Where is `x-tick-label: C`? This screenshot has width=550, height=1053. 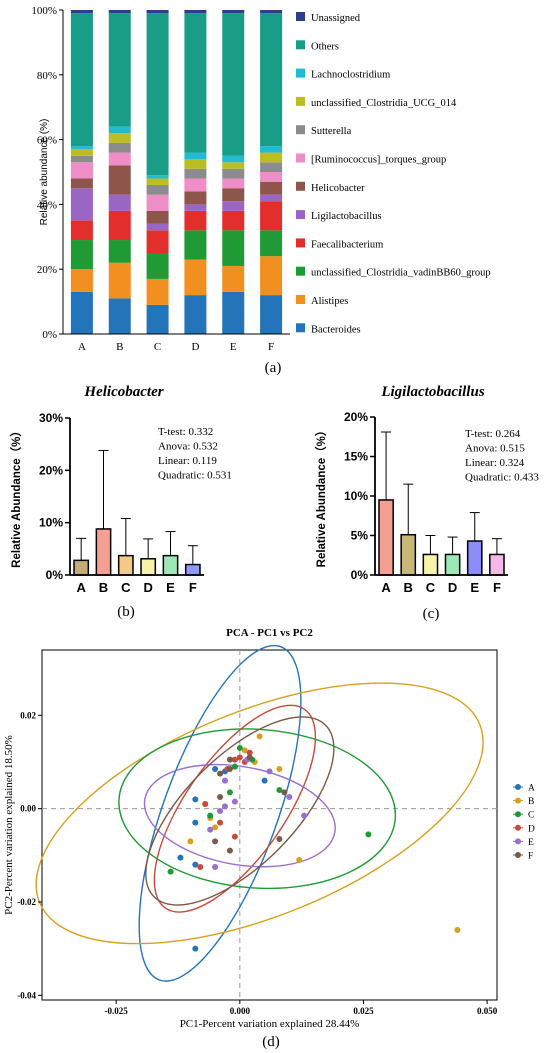 x-tick-label: C is located at coordinates (157, 347).